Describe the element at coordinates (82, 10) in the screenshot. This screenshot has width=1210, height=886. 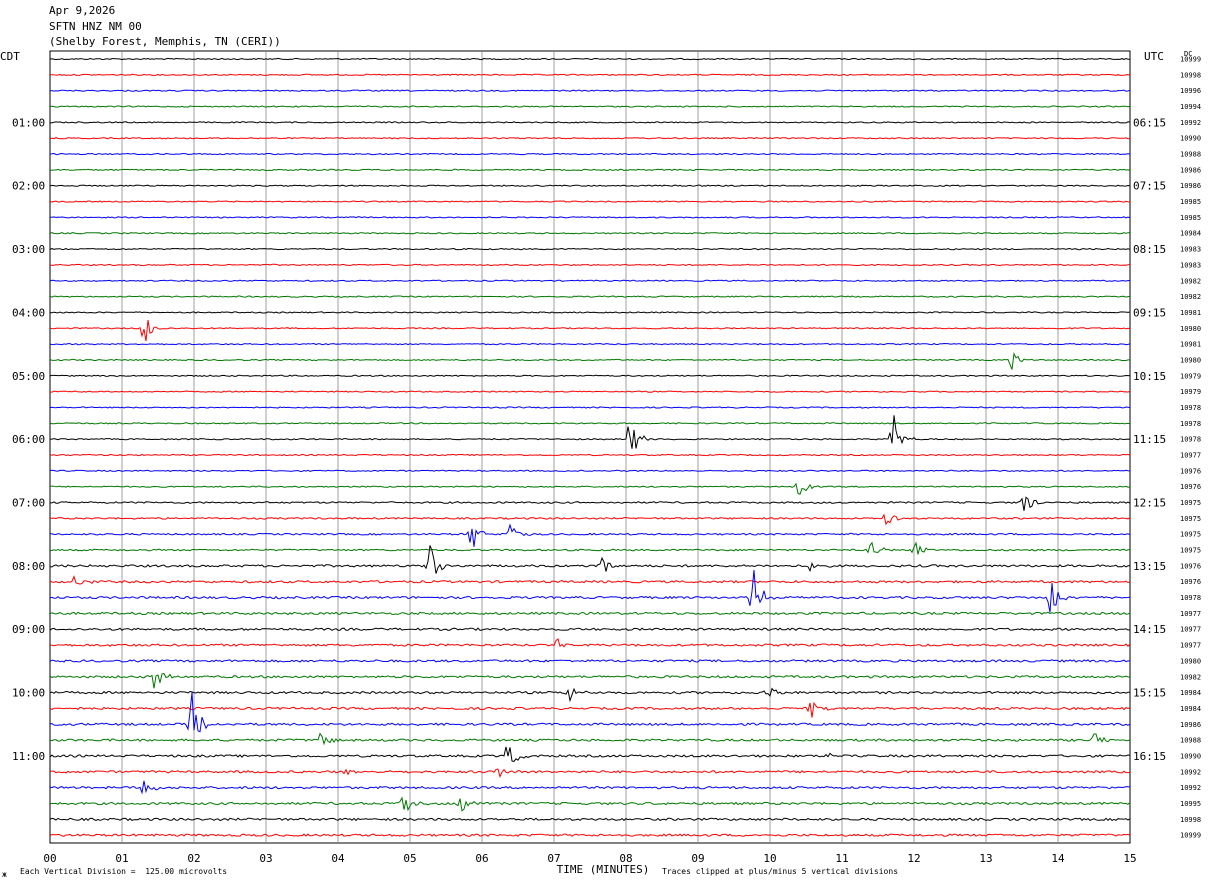
I see `header-date: Apr 9,2026` at that location.